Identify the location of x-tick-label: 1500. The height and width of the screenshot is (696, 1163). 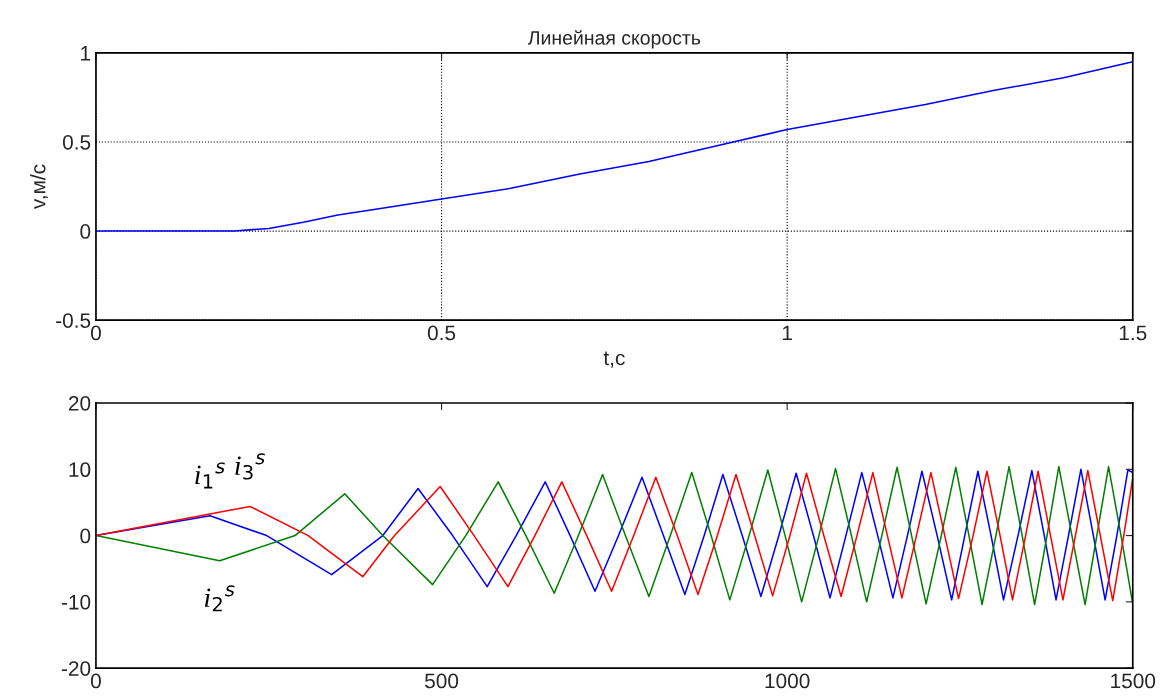
(1133, 681).